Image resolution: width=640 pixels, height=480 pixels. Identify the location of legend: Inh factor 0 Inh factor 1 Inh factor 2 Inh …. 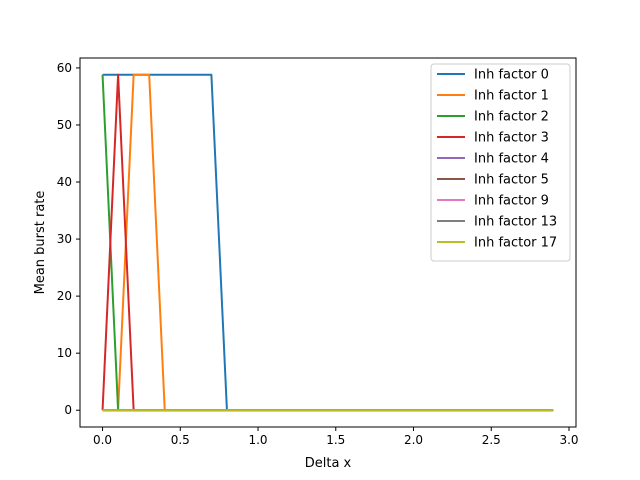
(500, 162).